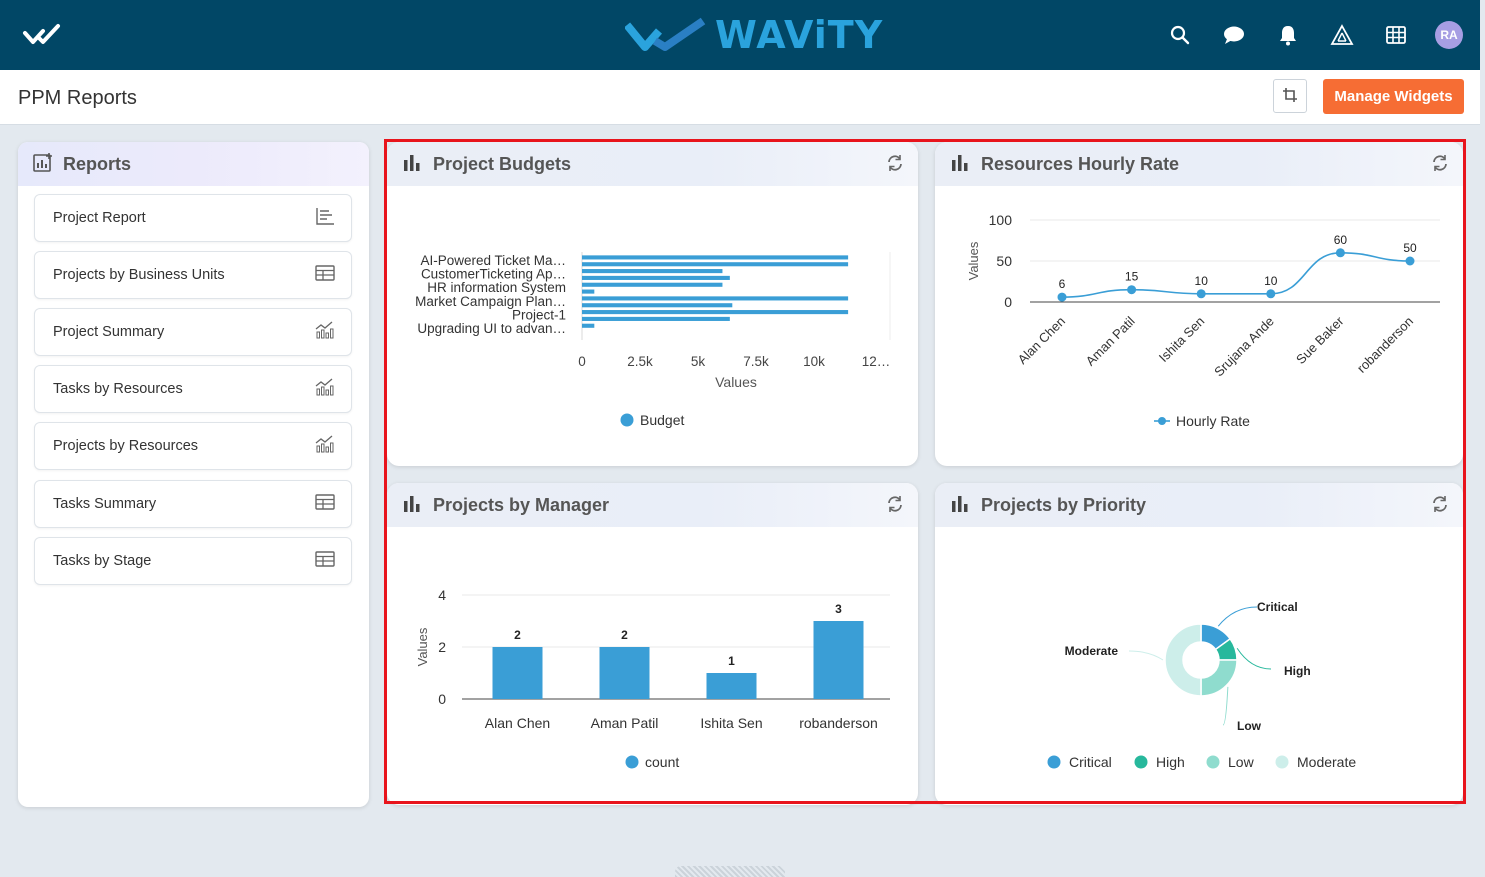 The width and height of the screenshot is (1485, 877). I want to click on widget-header: Resources Hourly Rate, so click(1199, 164).